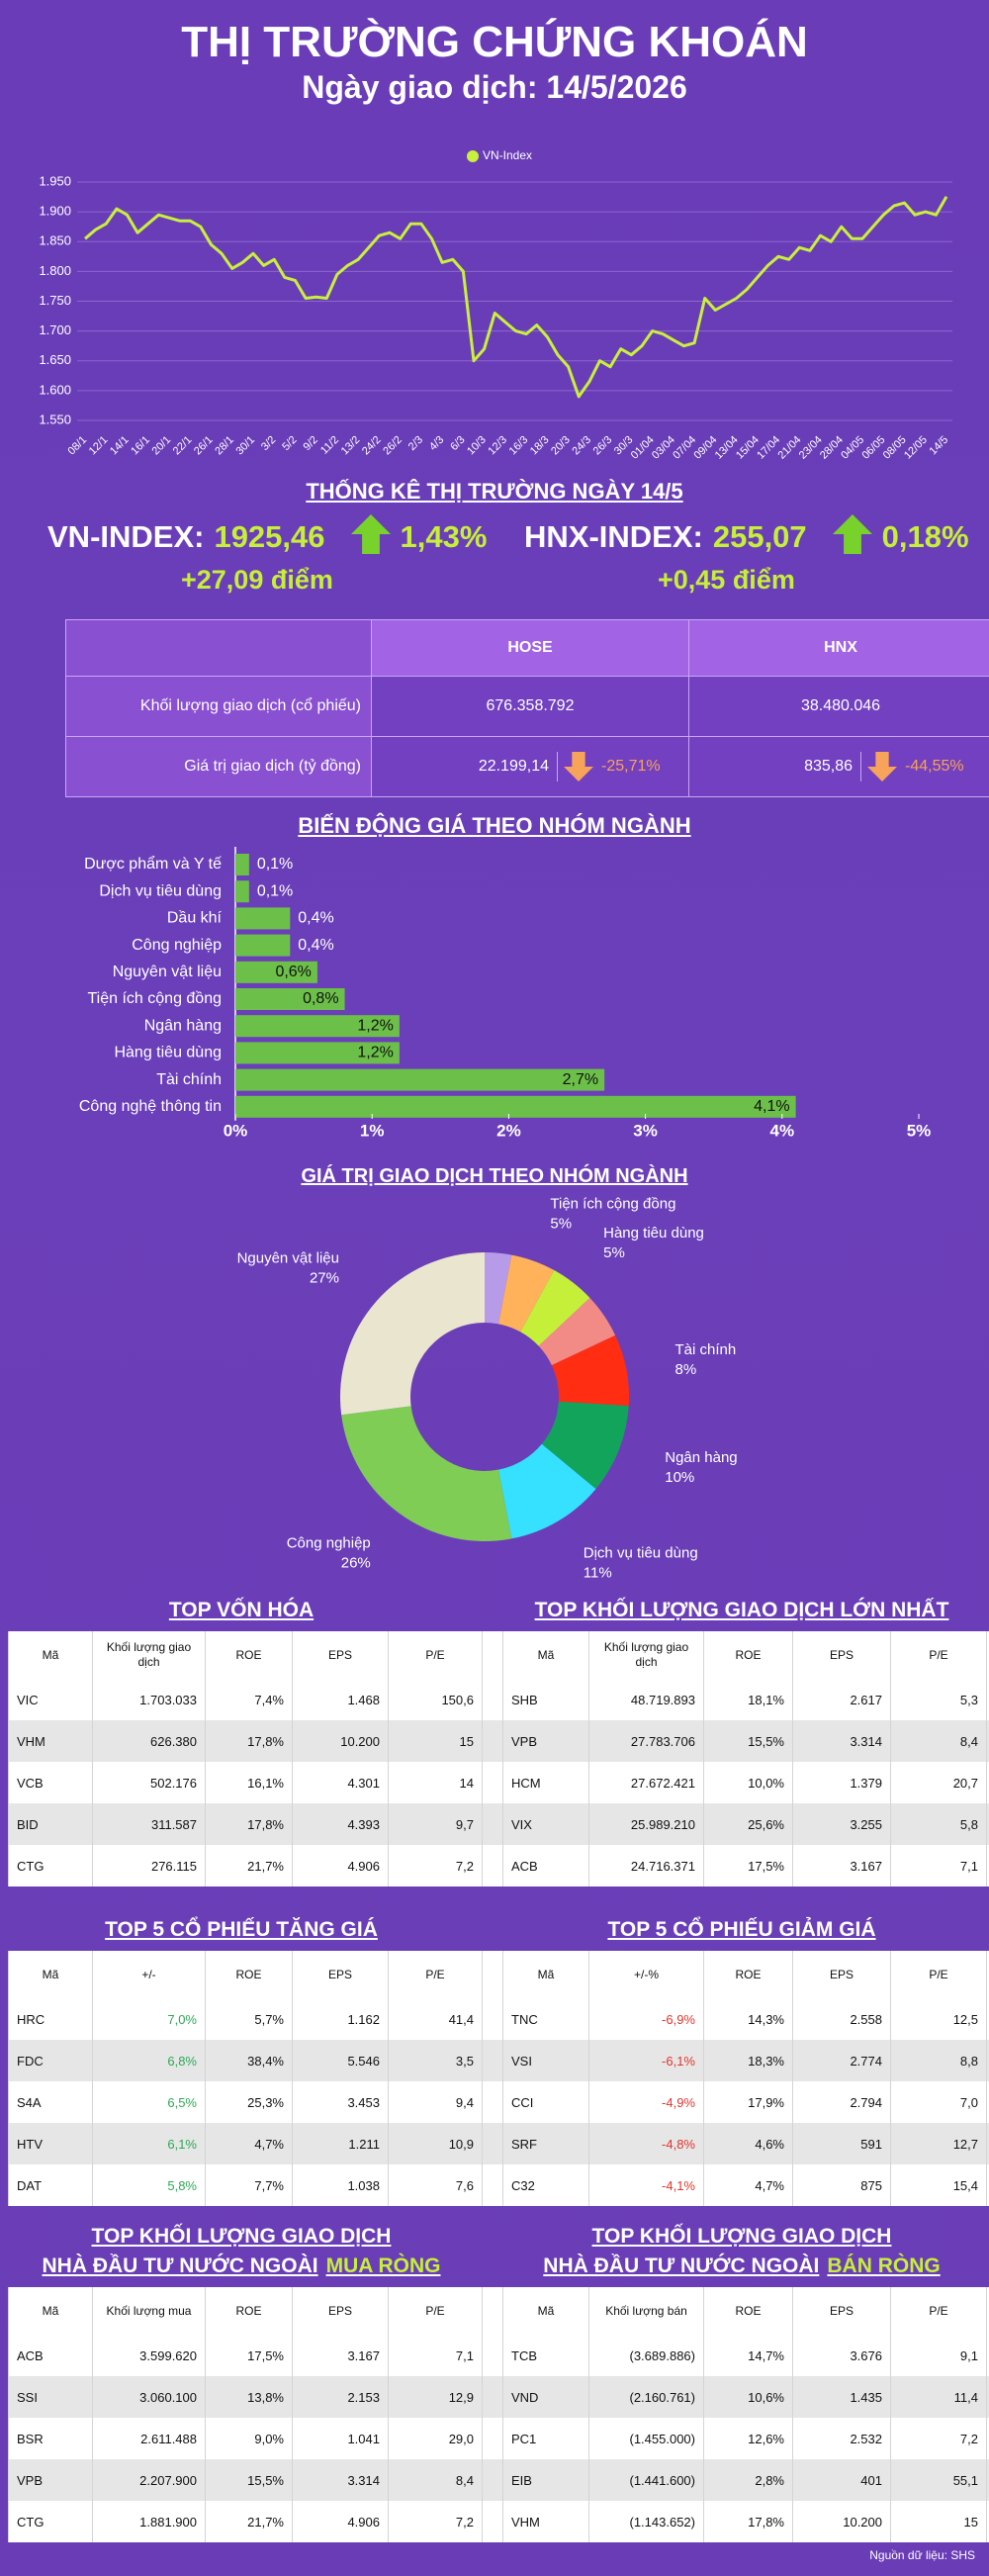  What do you see at coordinates (340, 2019) in the screenshot?
I see `cell: 1.162` at bounding box center [340, 2019].